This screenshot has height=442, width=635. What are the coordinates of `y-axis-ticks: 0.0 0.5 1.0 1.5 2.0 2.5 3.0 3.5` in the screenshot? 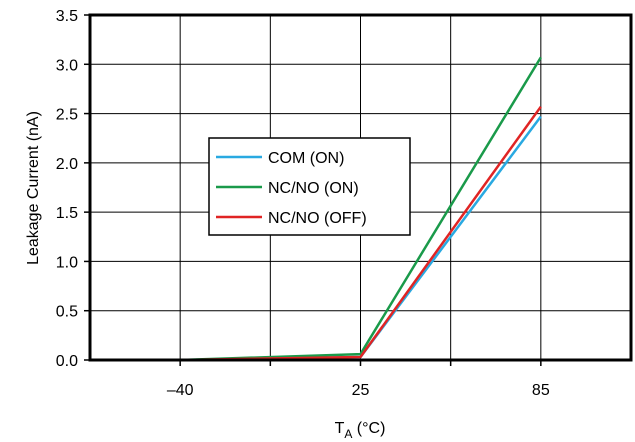 It's located at (73, 189).